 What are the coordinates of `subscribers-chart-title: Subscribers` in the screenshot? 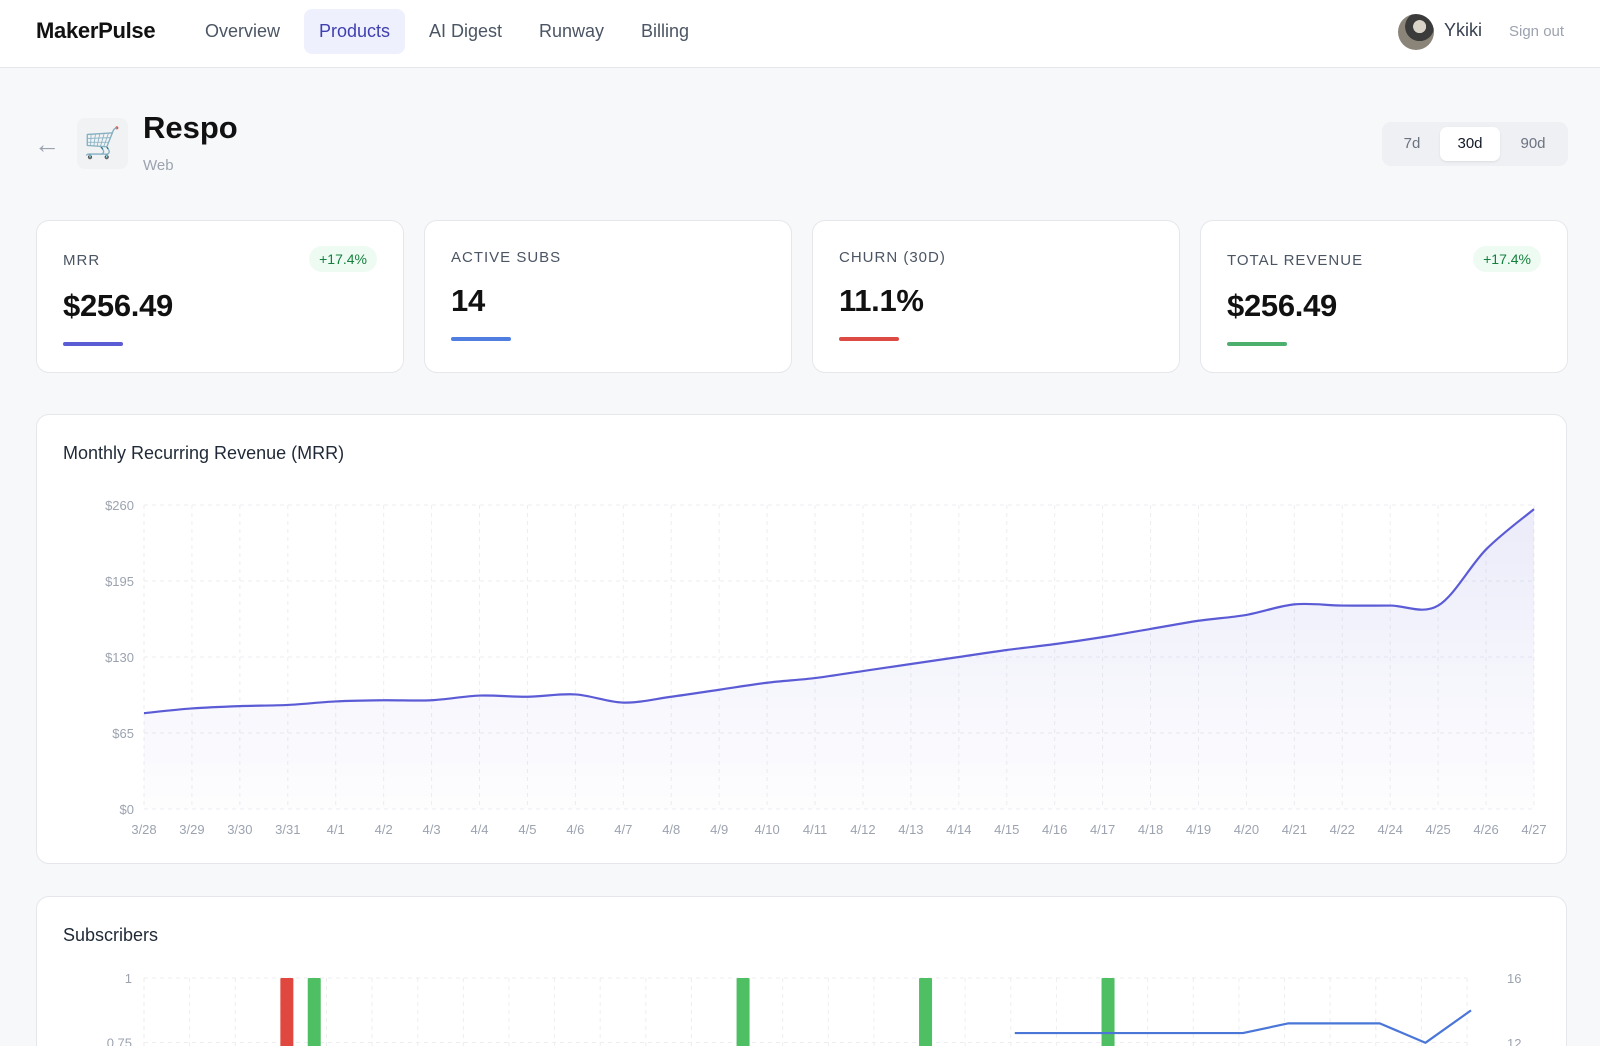 It's located at (111, 935).